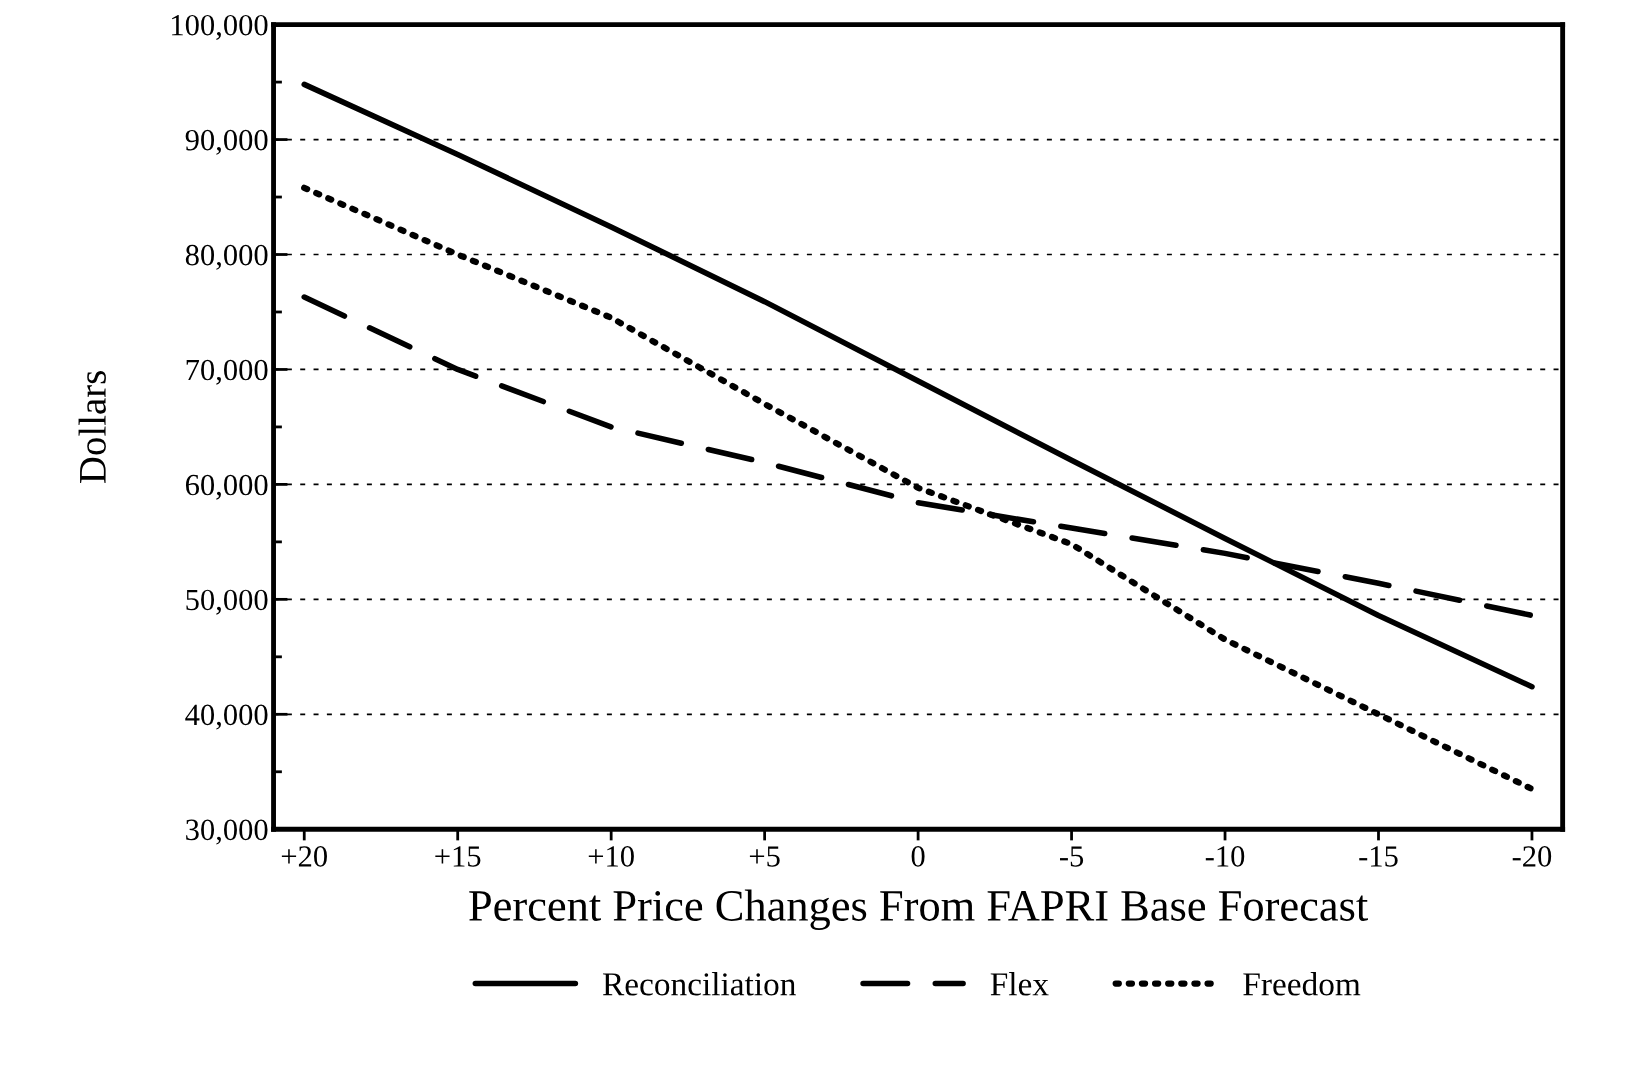  Describe the element at coordinates (1071, 856) in the screenshot. I see `x-tick-label: -5` at that location.